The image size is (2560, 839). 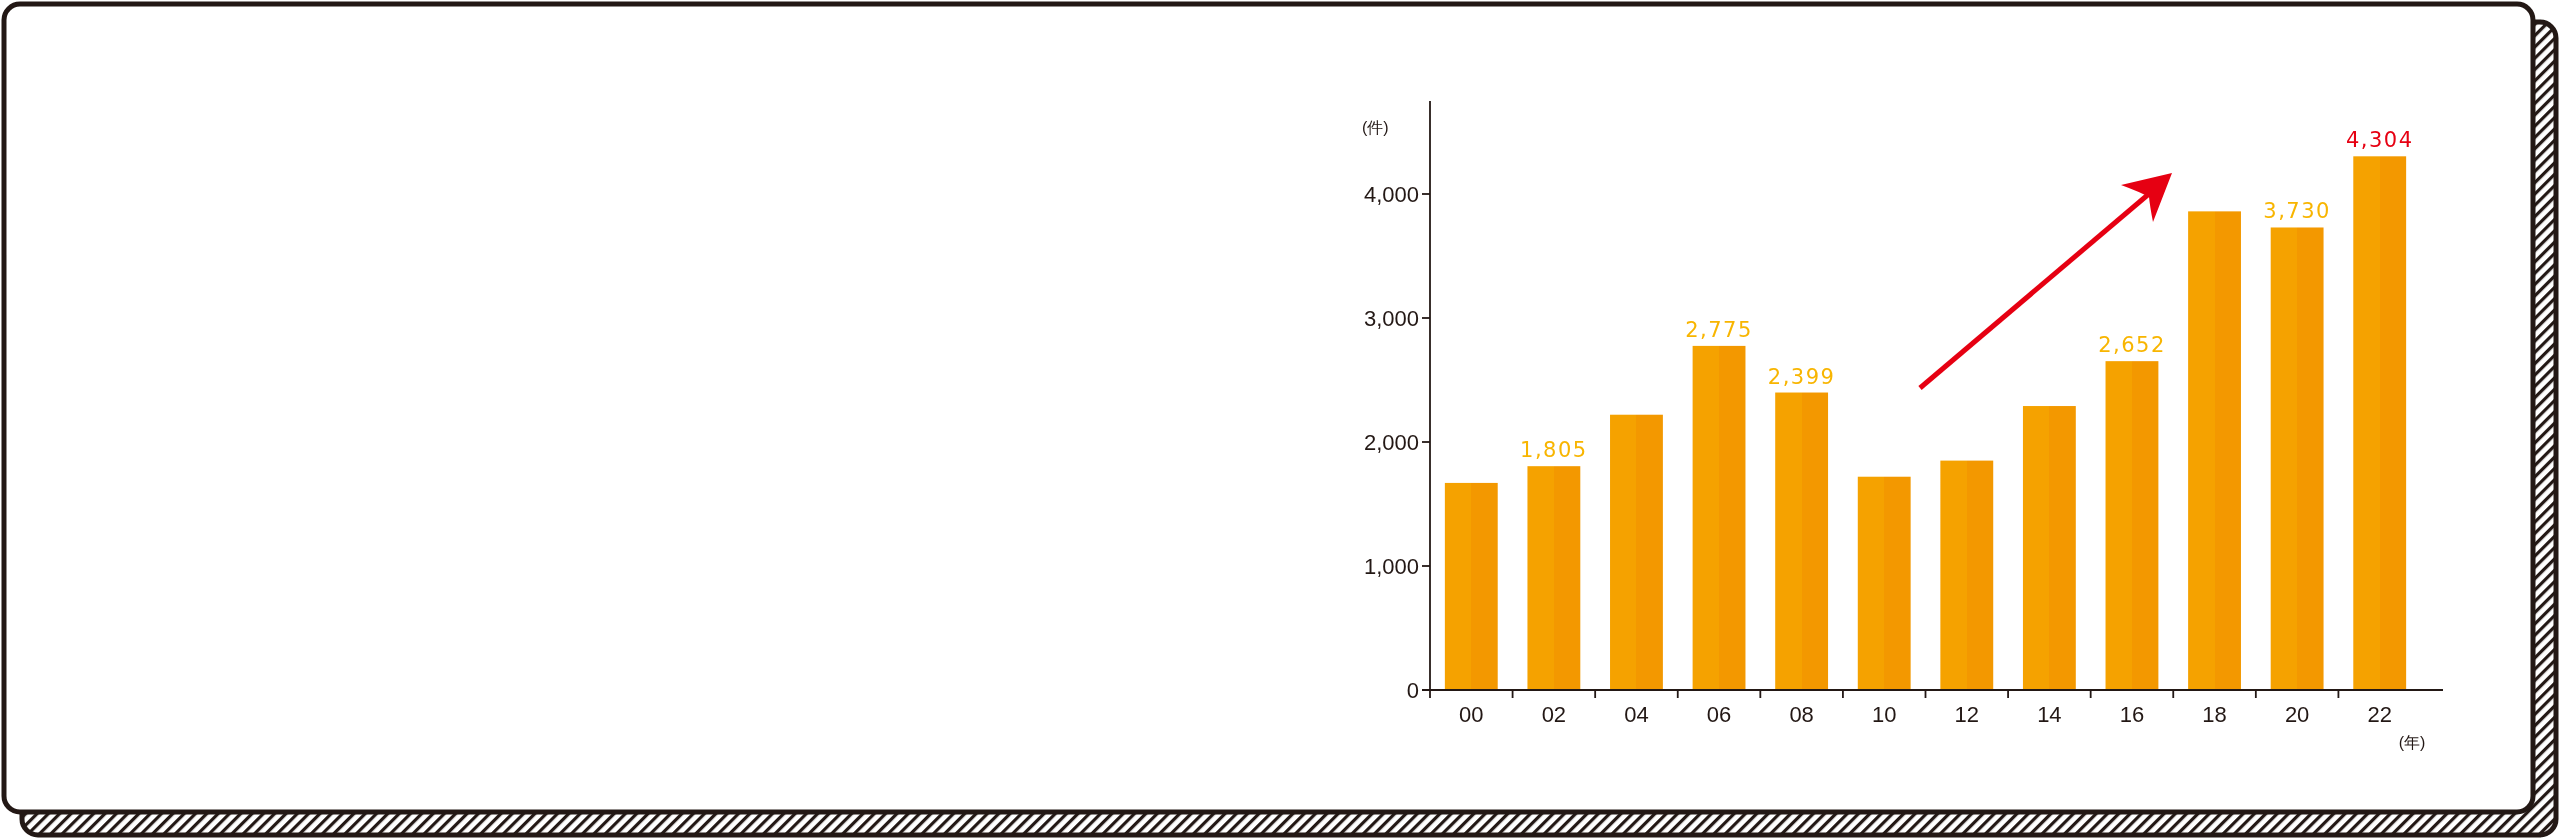 What do you see at coordinates (2132, 714) in the screenshot?
I see `x-tick-label: 16` at bounding box center [2132, 714].